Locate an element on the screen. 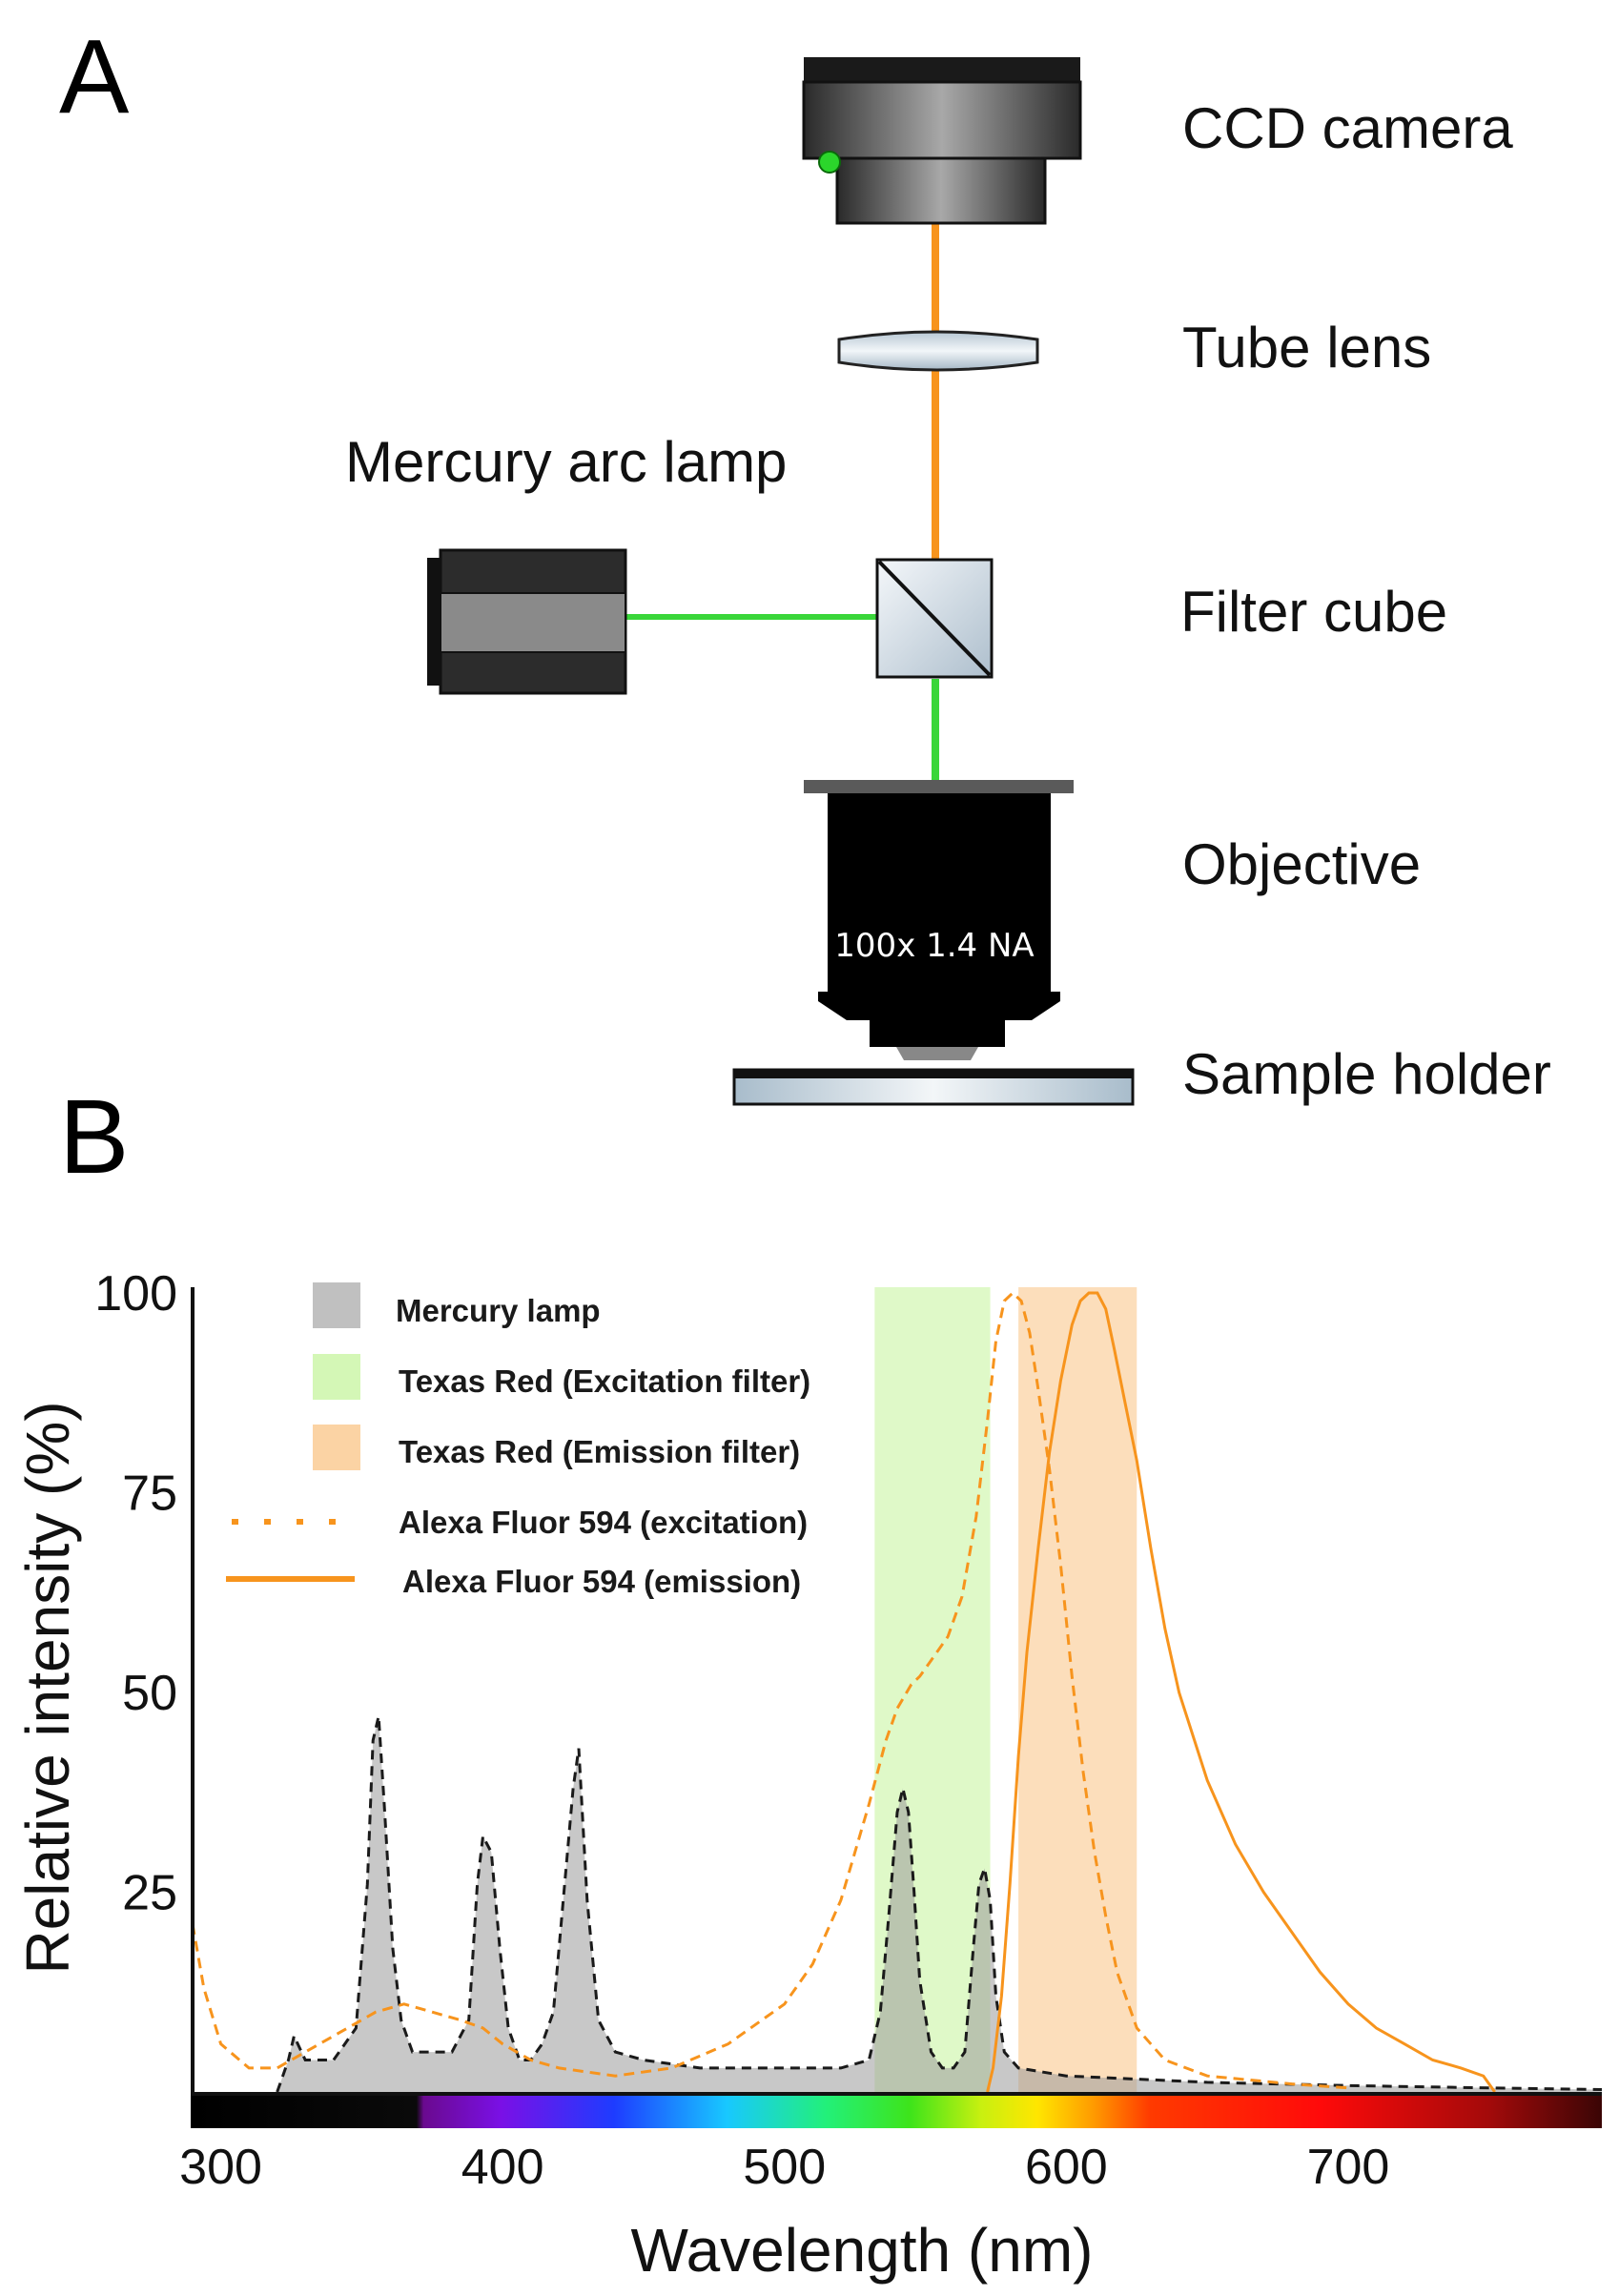  filter-cube-icon is located at coordinates (934, 619).